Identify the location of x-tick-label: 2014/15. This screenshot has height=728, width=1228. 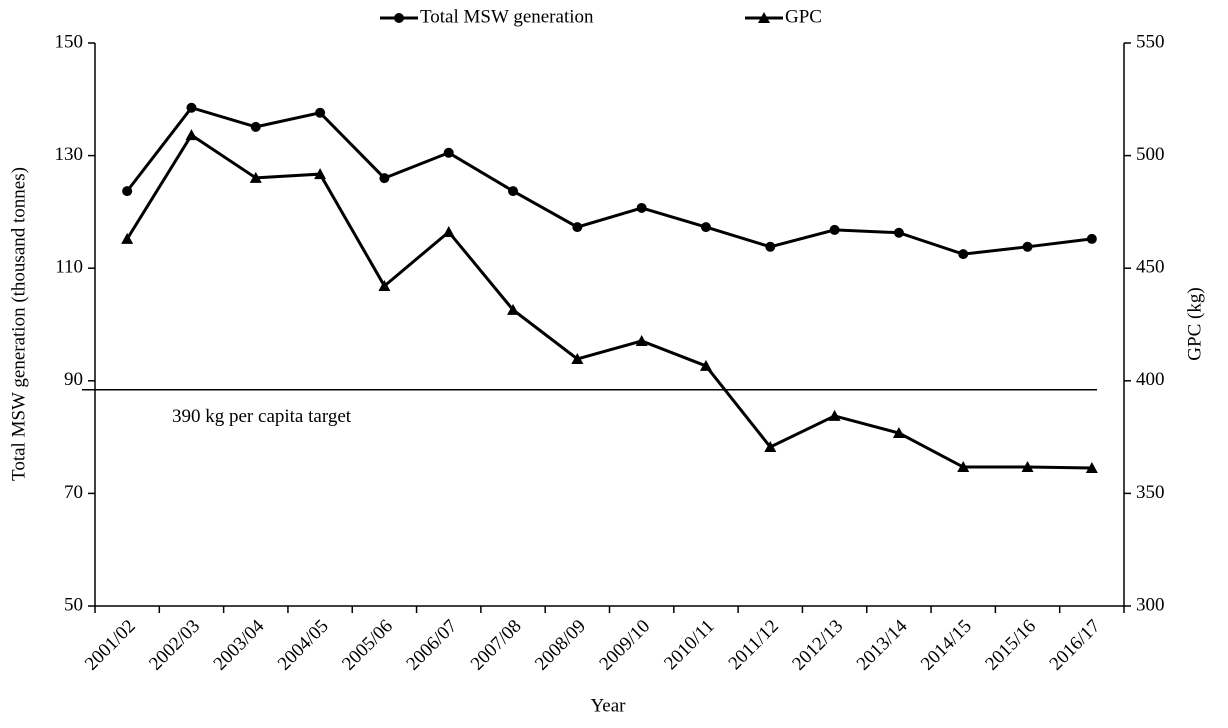
(946, 645).